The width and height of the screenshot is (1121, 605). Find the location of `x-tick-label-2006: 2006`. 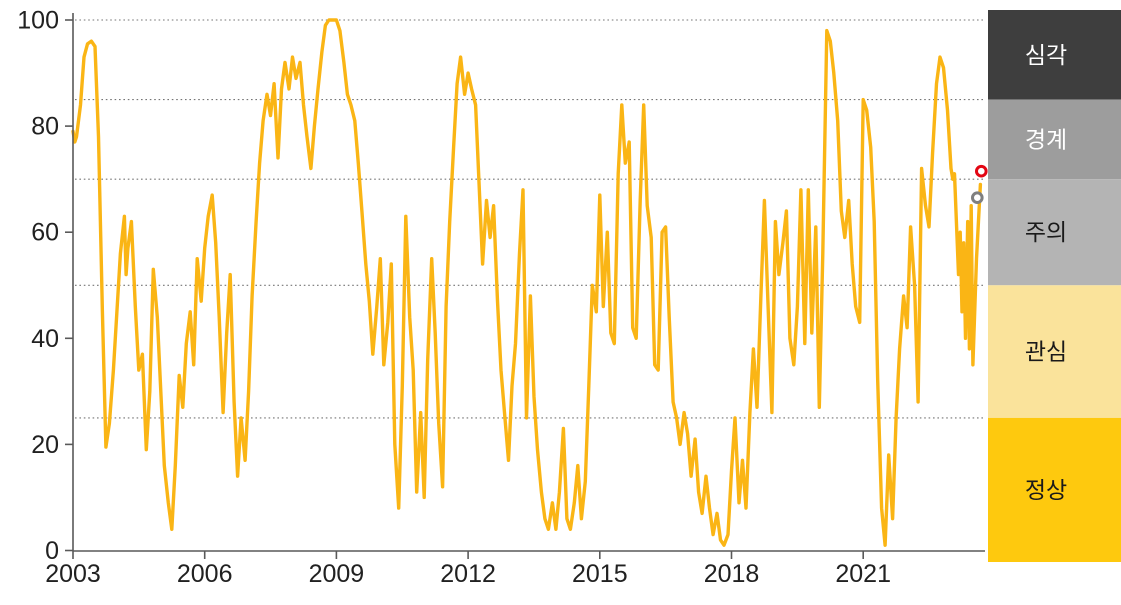

x-tick-label-2006: 2006 is located at coordinates (205, 574).